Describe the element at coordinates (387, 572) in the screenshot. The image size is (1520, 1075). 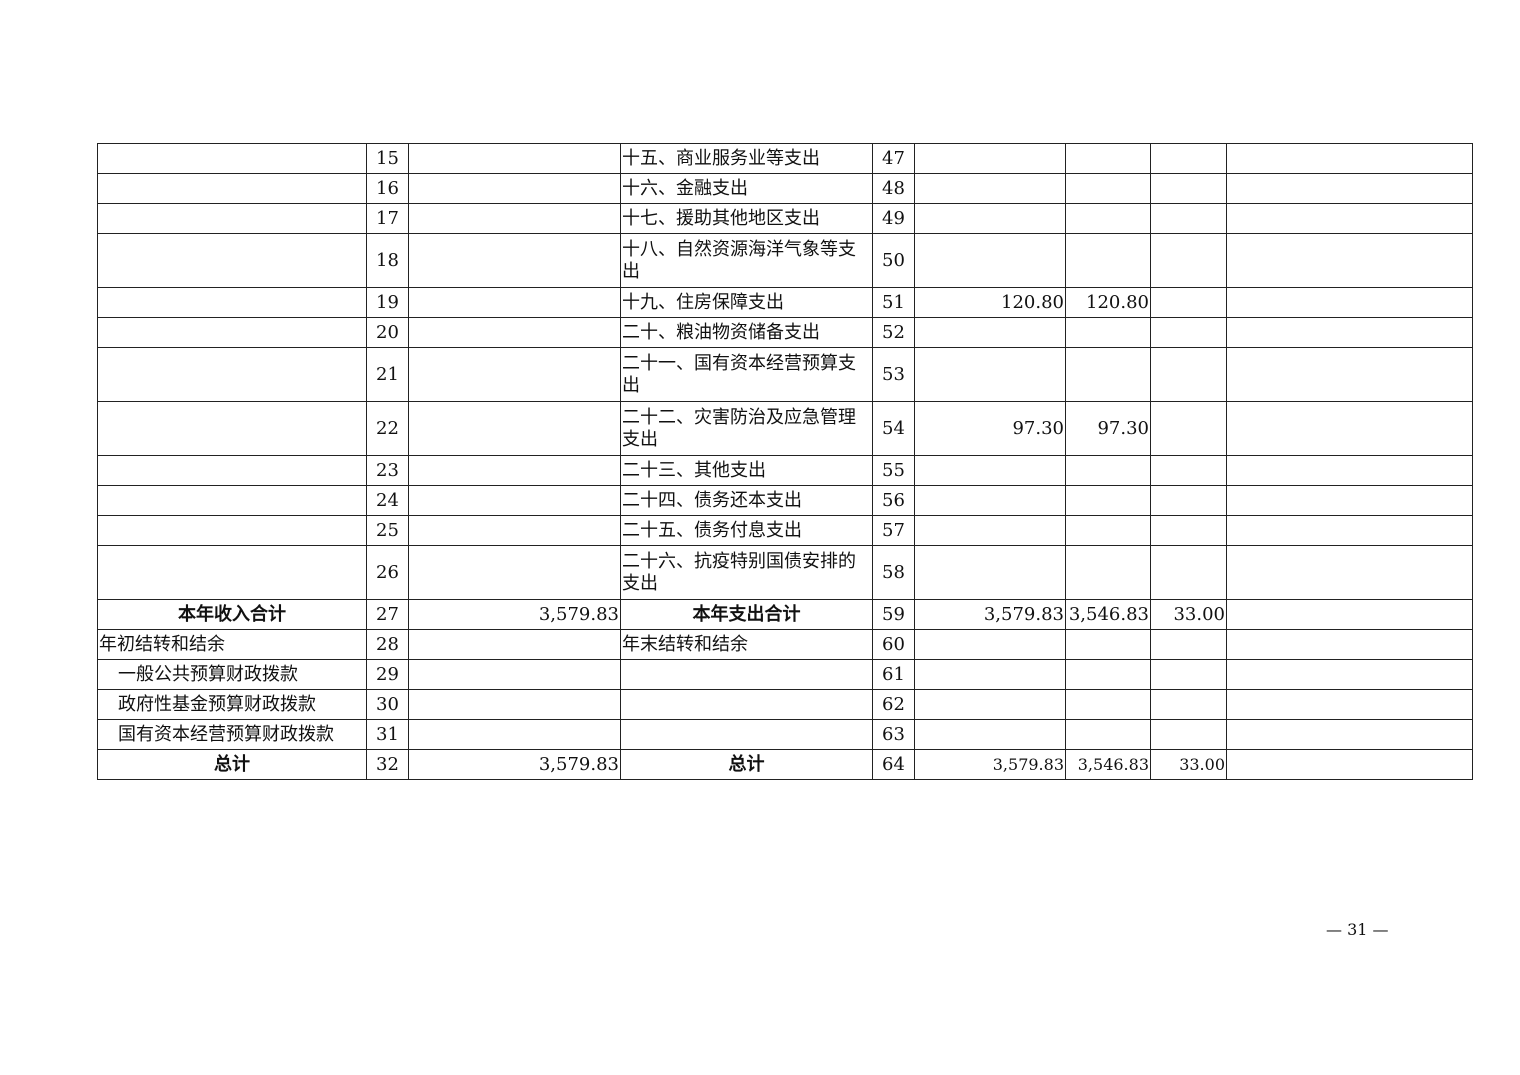
I see `income-row-number: 26` at that location.